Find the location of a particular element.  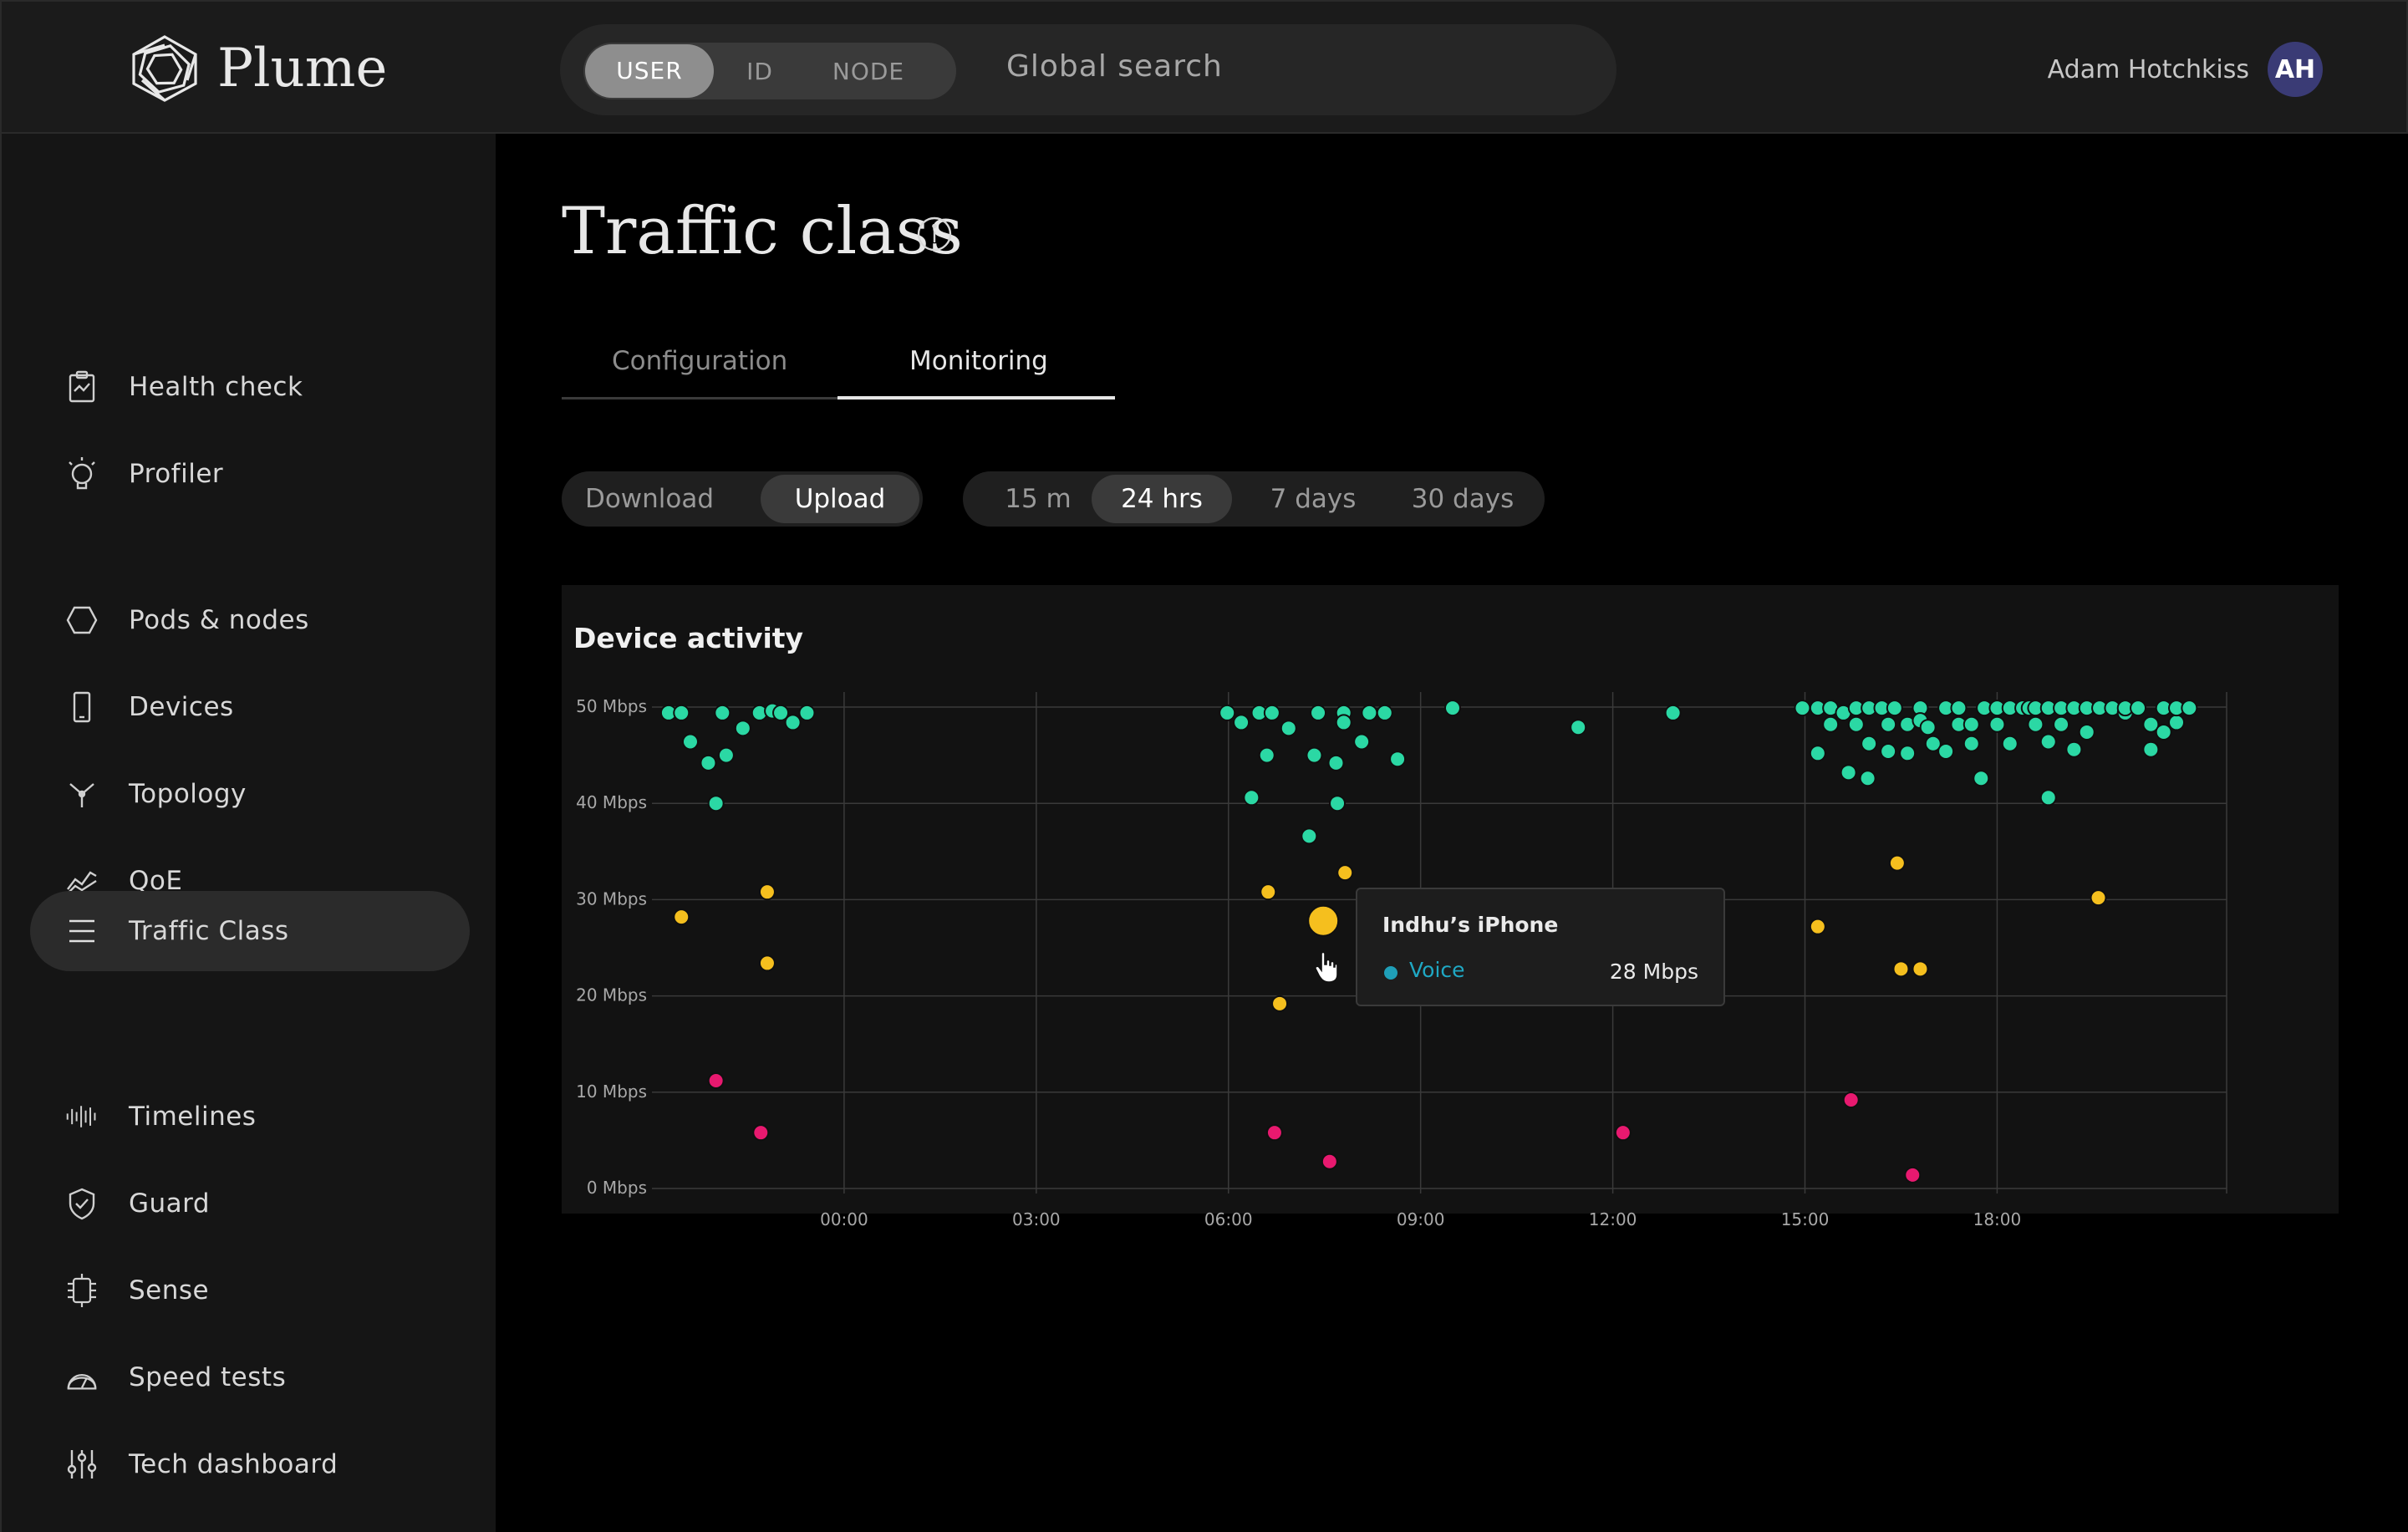

tab-configuration: Configuration is located at coordinates (700, 361).